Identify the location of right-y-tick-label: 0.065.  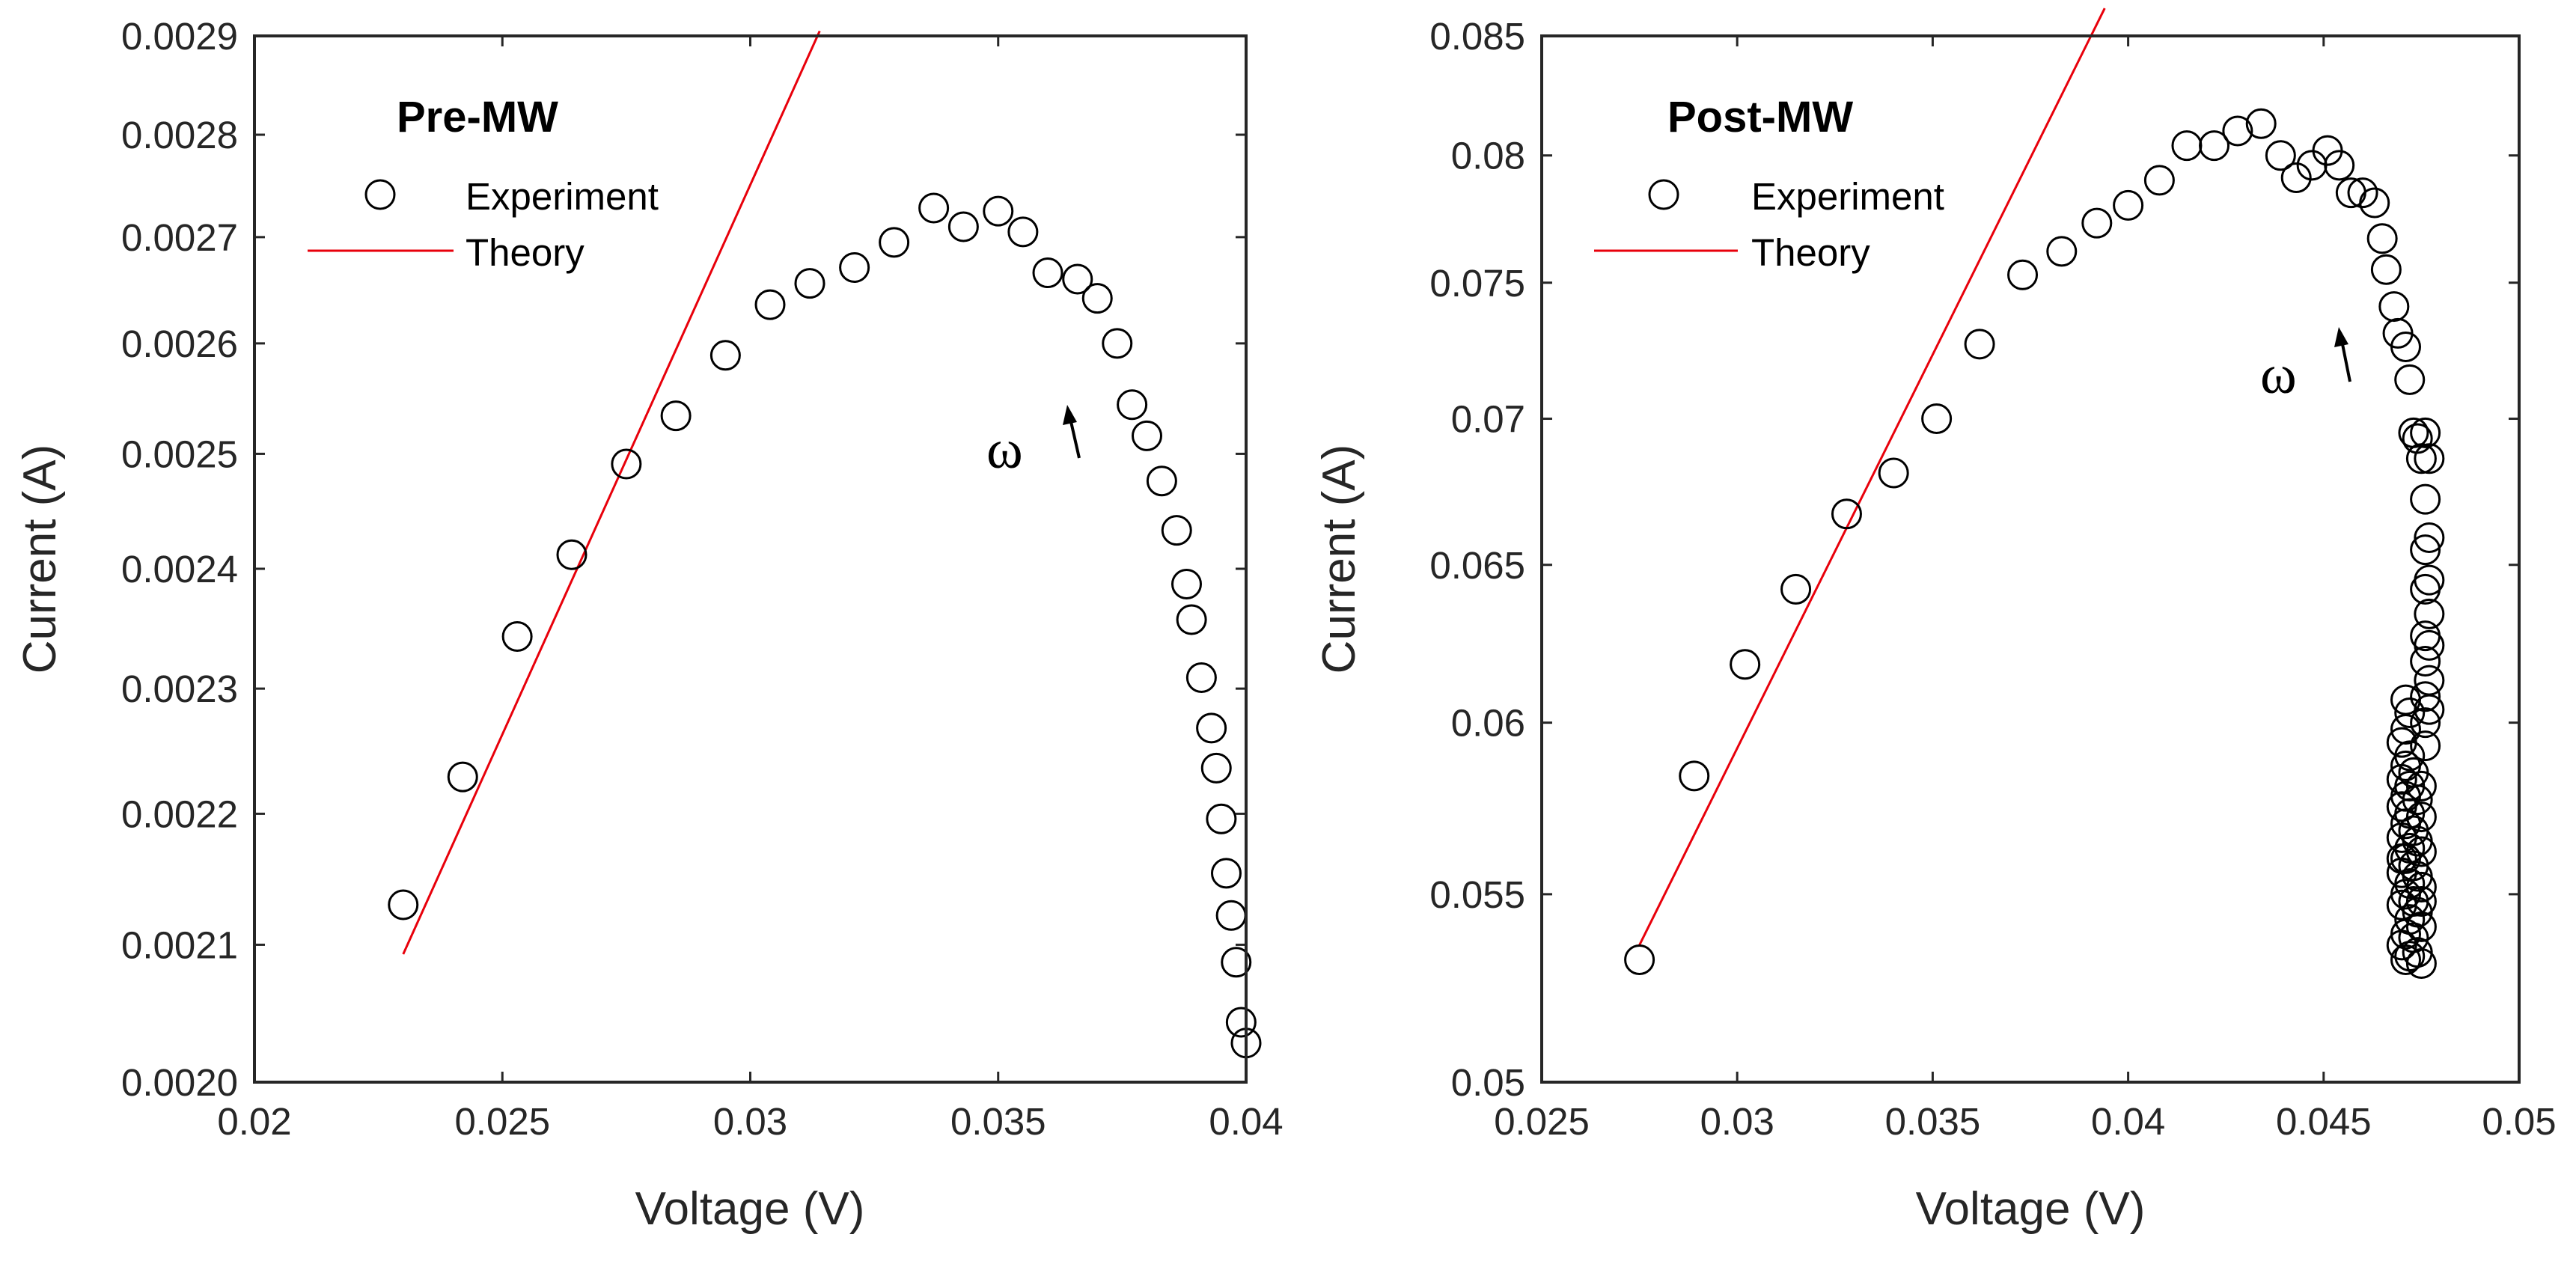
(1477, 565).